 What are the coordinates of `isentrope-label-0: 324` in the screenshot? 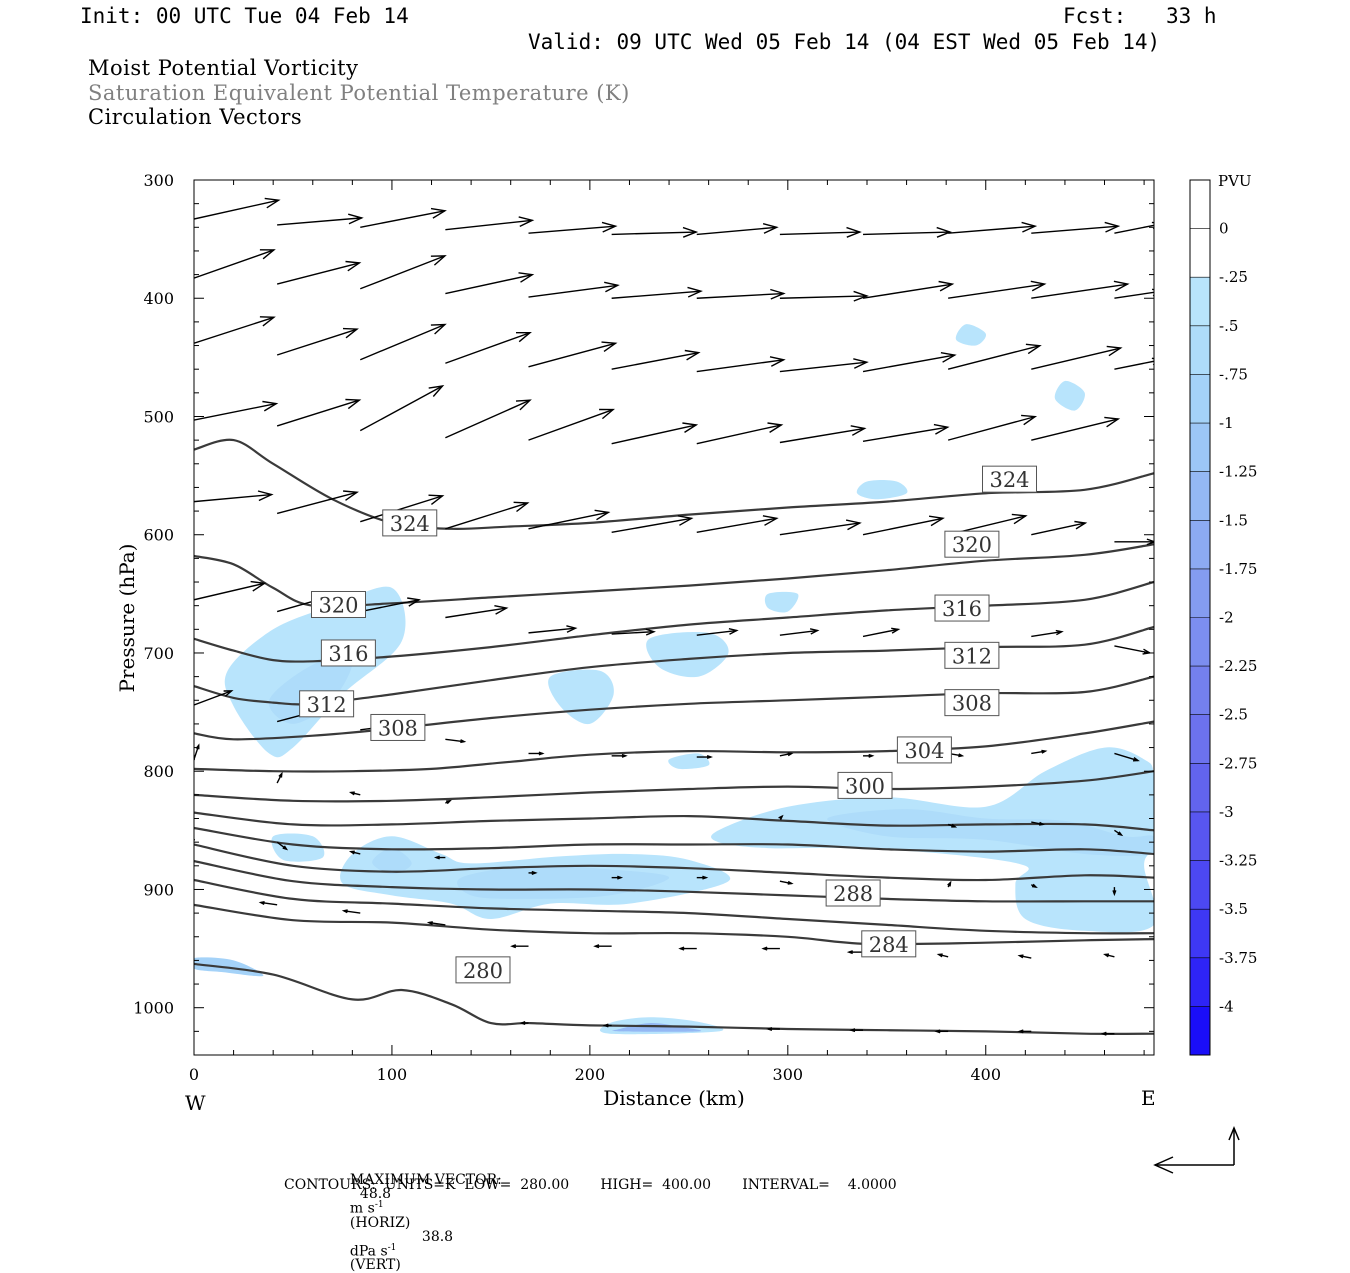 It's located at (410, 523).